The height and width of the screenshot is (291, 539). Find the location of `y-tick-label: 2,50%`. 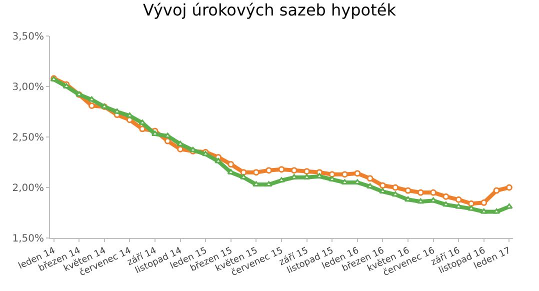

y-tick-label: 2,50% is located at coordinates (28, 138).